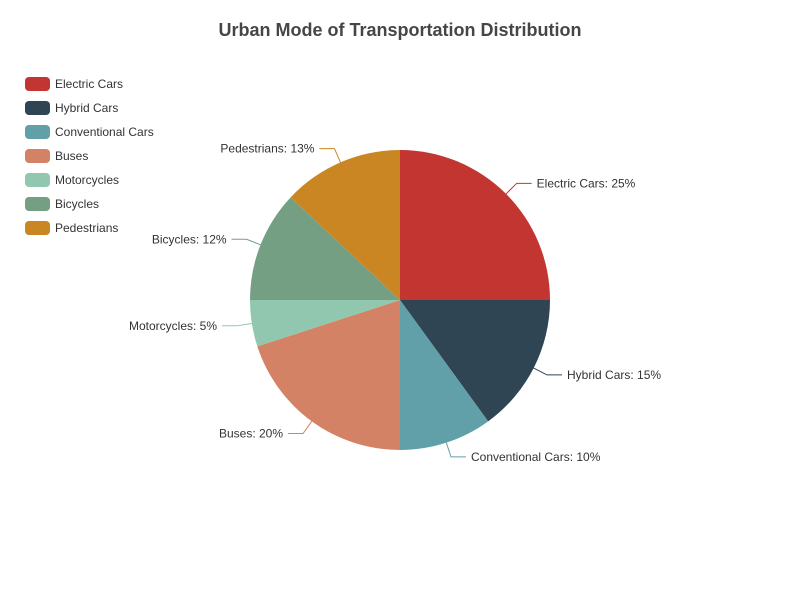 The width and height of the screenshot is (800, 600). What do you see at coordinates (72, 156) in the screenshot?
I see `legend-label: Buses` at bounding box center [72, 156].